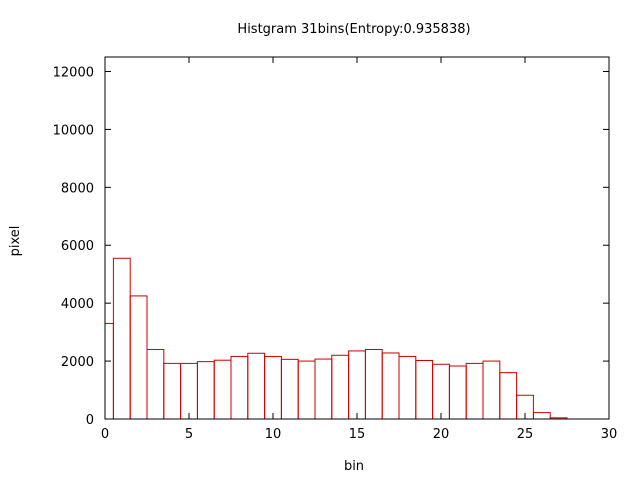 Image resolution: width=640 pixels, height=480 pixels. I want to click on y-tick-label: 12000, so click(73, 72).